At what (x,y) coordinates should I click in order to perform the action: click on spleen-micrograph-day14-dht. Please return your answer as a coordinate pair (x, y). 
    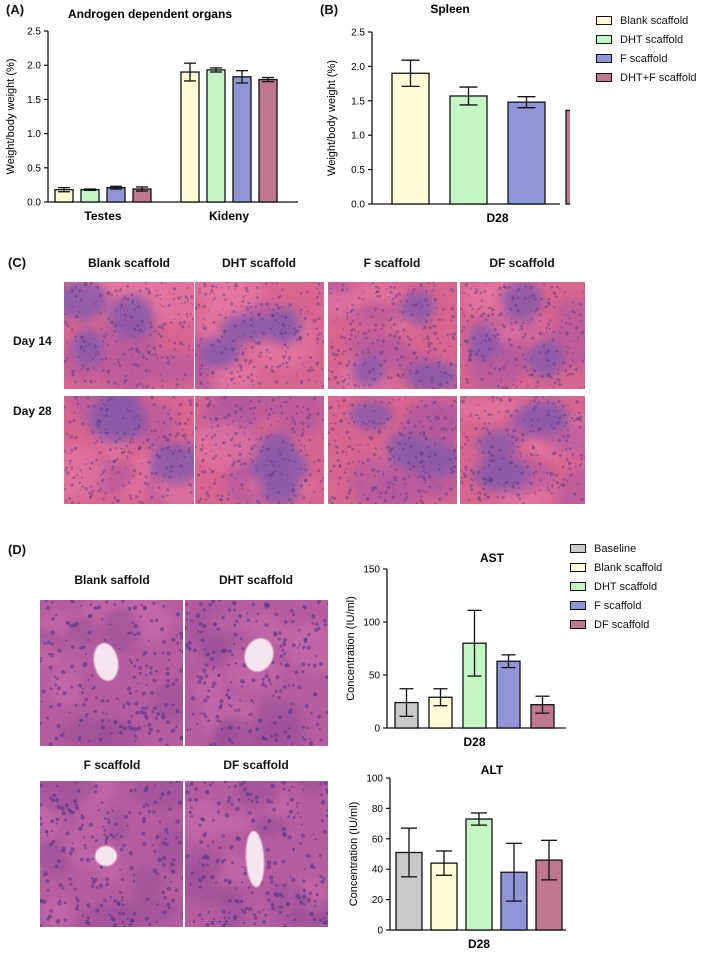
    Looking at the image, I should click on (259, 335).